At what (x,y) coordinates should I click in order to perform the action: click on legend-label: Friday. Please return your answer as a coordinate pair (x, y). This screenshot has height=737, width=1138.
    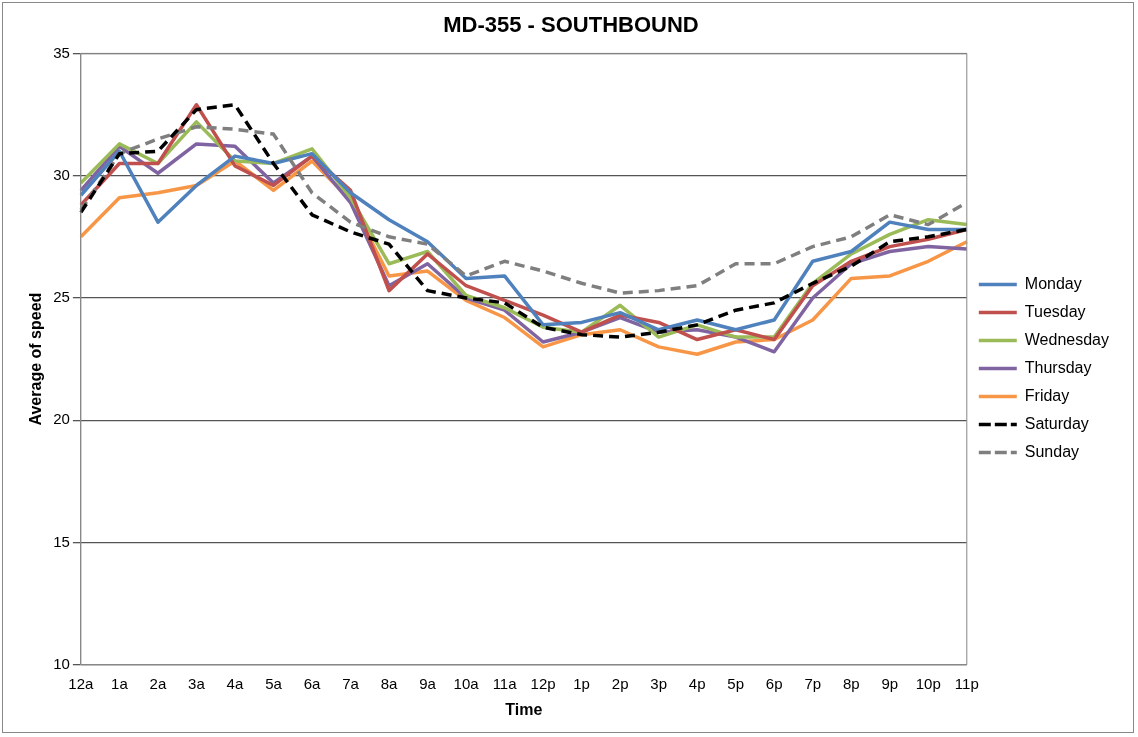
    Looking at the image, I should click on (1047, 395).